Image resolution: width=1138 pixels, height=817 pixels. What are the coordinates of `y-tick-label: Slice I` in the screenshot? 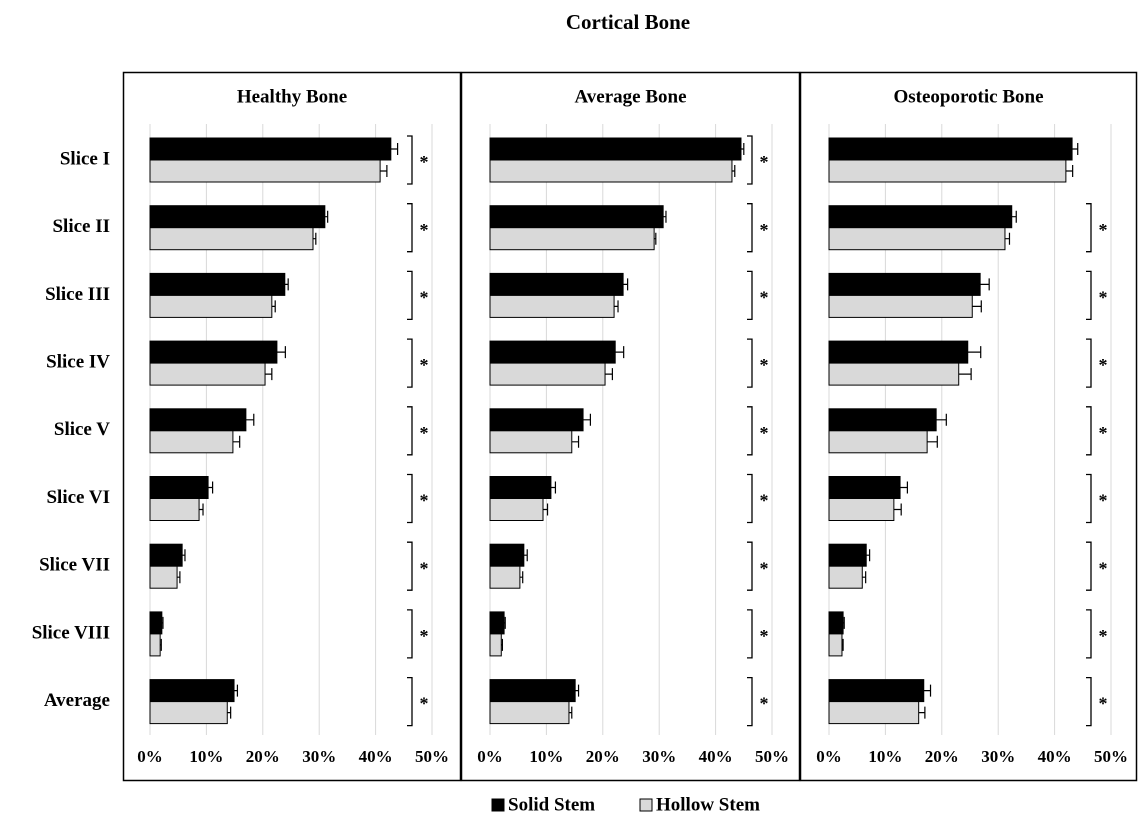 It's located at (85, 158).